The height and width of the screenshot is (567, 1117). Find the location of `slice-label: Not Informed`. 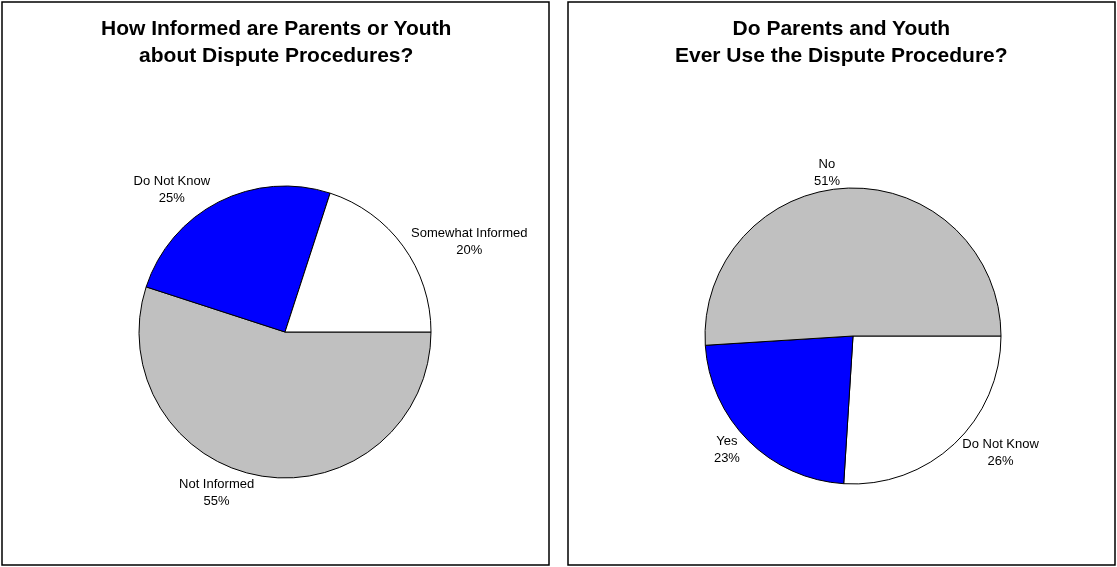

slice-label: Not Informed is located at coordinates (217, 483).